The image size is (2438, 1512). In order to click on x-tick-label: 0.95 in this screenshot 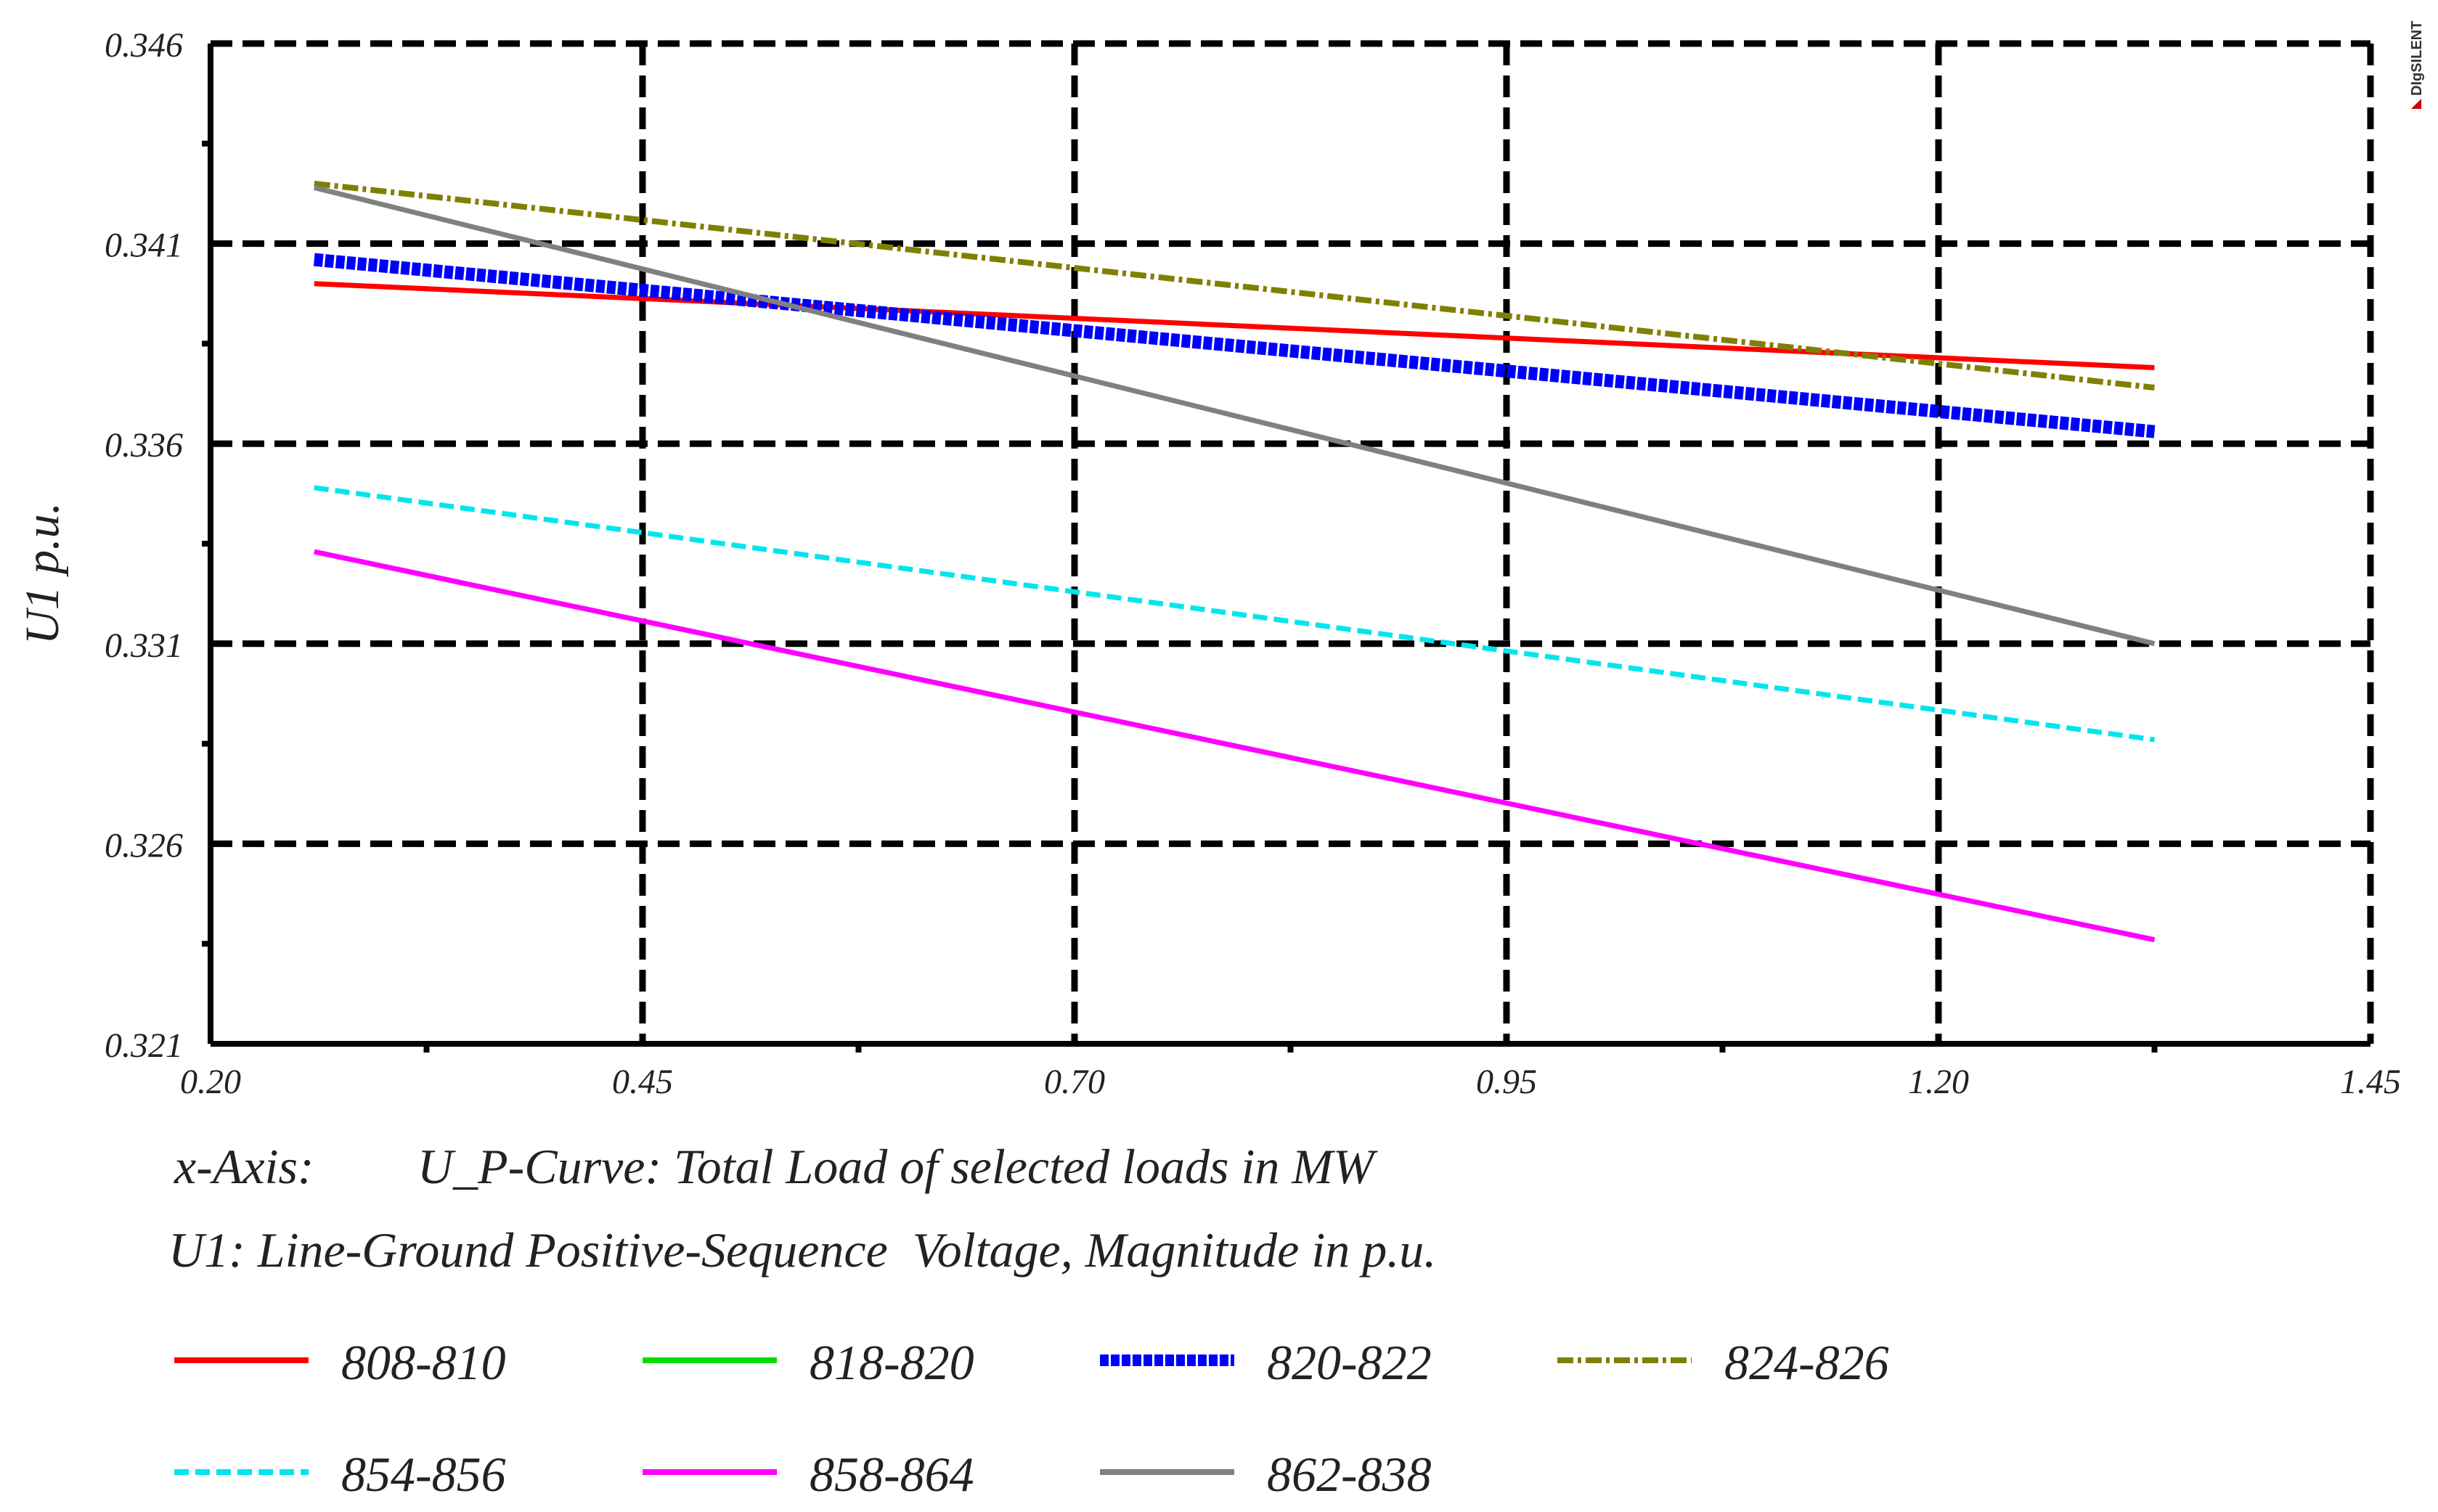, I will do `click(1506, 1082)`.